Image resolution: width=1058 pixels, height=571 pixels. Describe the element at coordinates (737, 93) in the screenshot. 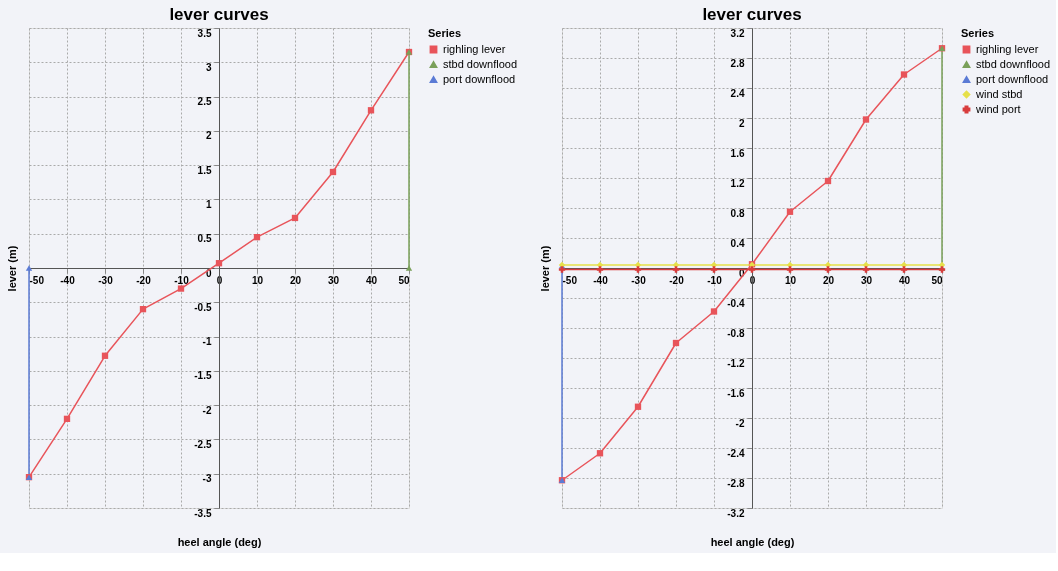

I see `y-tick-label: 2.4` at that location.